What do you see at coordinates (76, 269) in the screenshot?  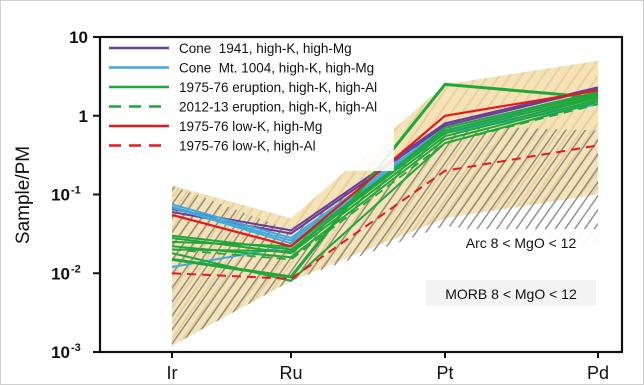 I see `y-tick-exponent: -2` at bounding box center [76, 269].